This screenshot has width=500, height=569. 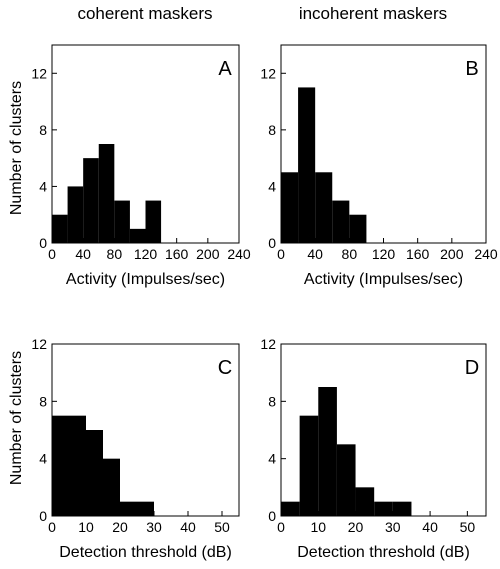 I want to click on panel-a-x-tick-label-40: 40, so click(x=83, y=254).